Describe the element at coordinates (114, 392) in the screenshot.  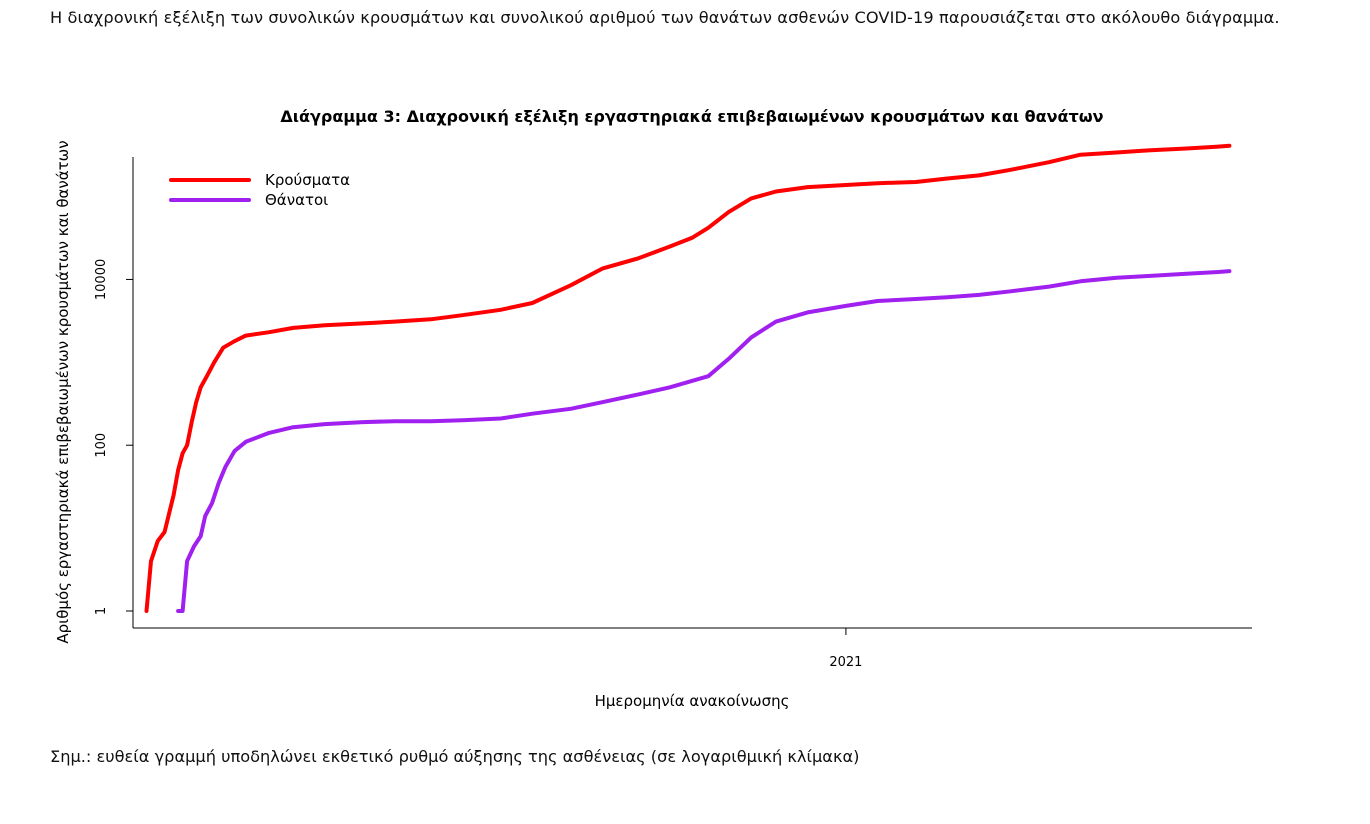
I see `y-axis: 1 100 10000` at that location.